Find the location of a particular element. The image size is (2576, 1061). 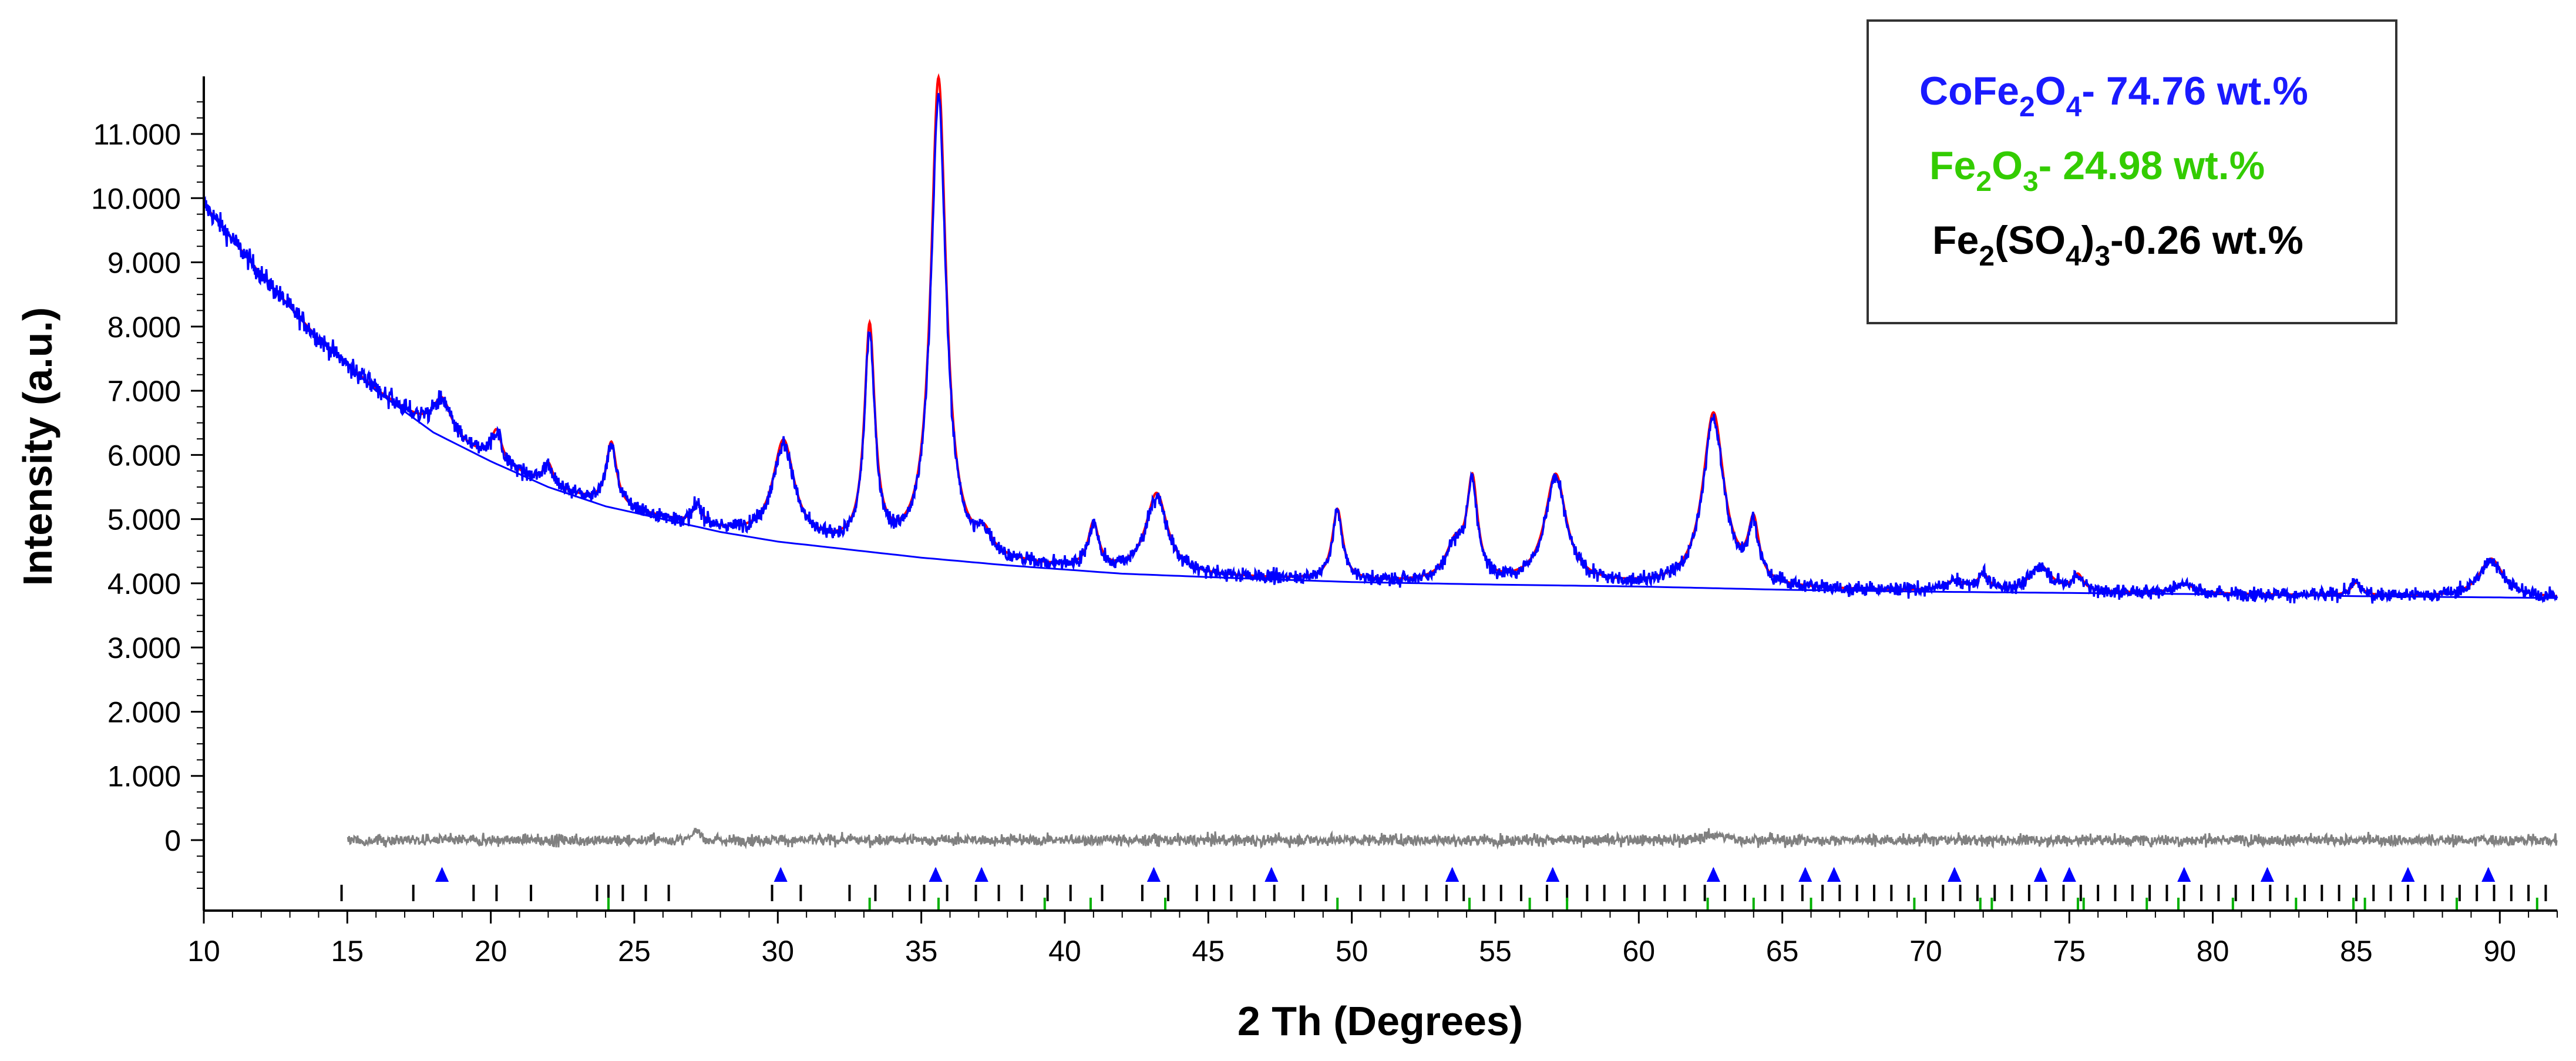

legend-frame is located at coordinates (2132, 171).